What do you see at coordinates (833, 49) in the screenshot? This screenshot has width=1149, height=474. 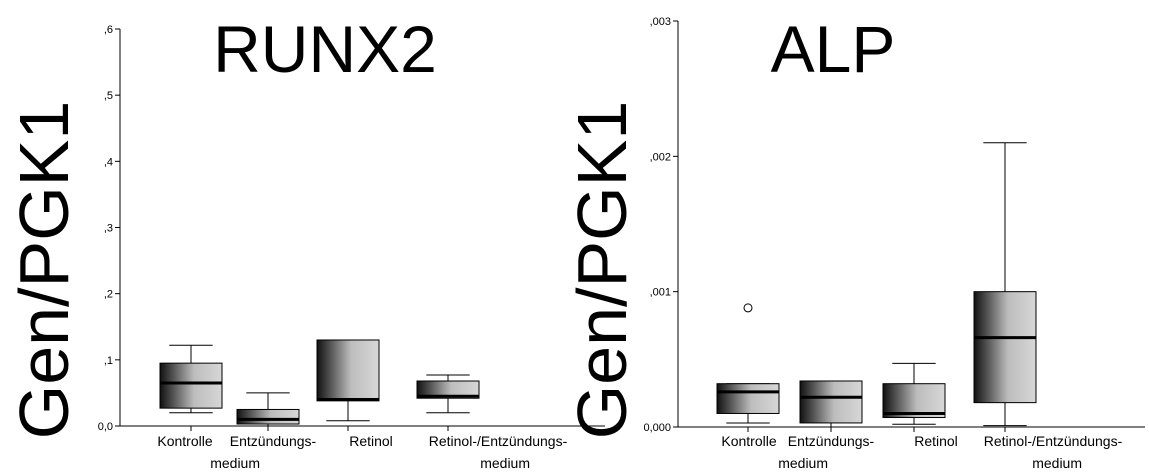 I see `chart-title: ALP` at bounding box center [833, 49].